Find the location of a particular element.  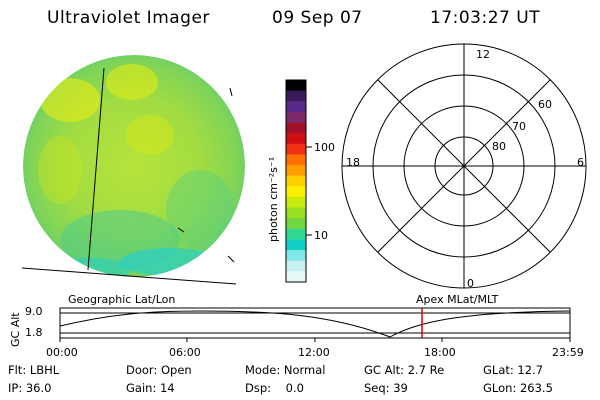

polar-label-6: 6 is located at coordinates (580, 162).